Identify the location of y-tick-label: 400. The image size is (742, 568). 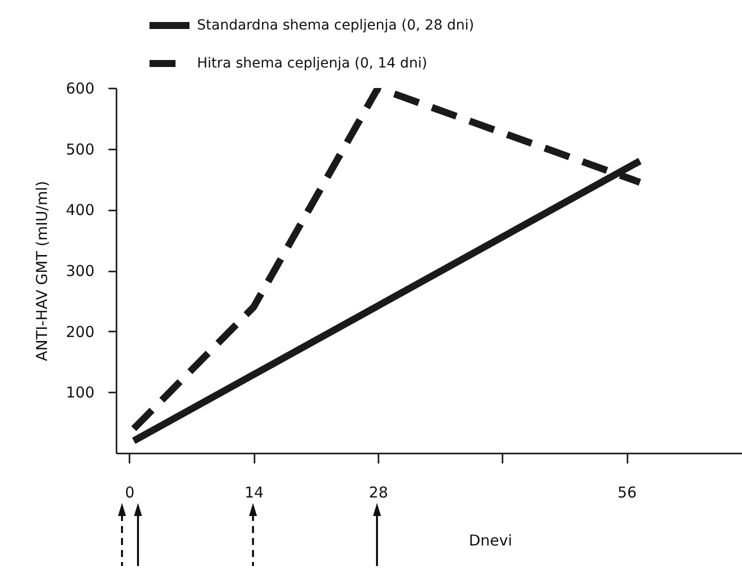
(80, 210).